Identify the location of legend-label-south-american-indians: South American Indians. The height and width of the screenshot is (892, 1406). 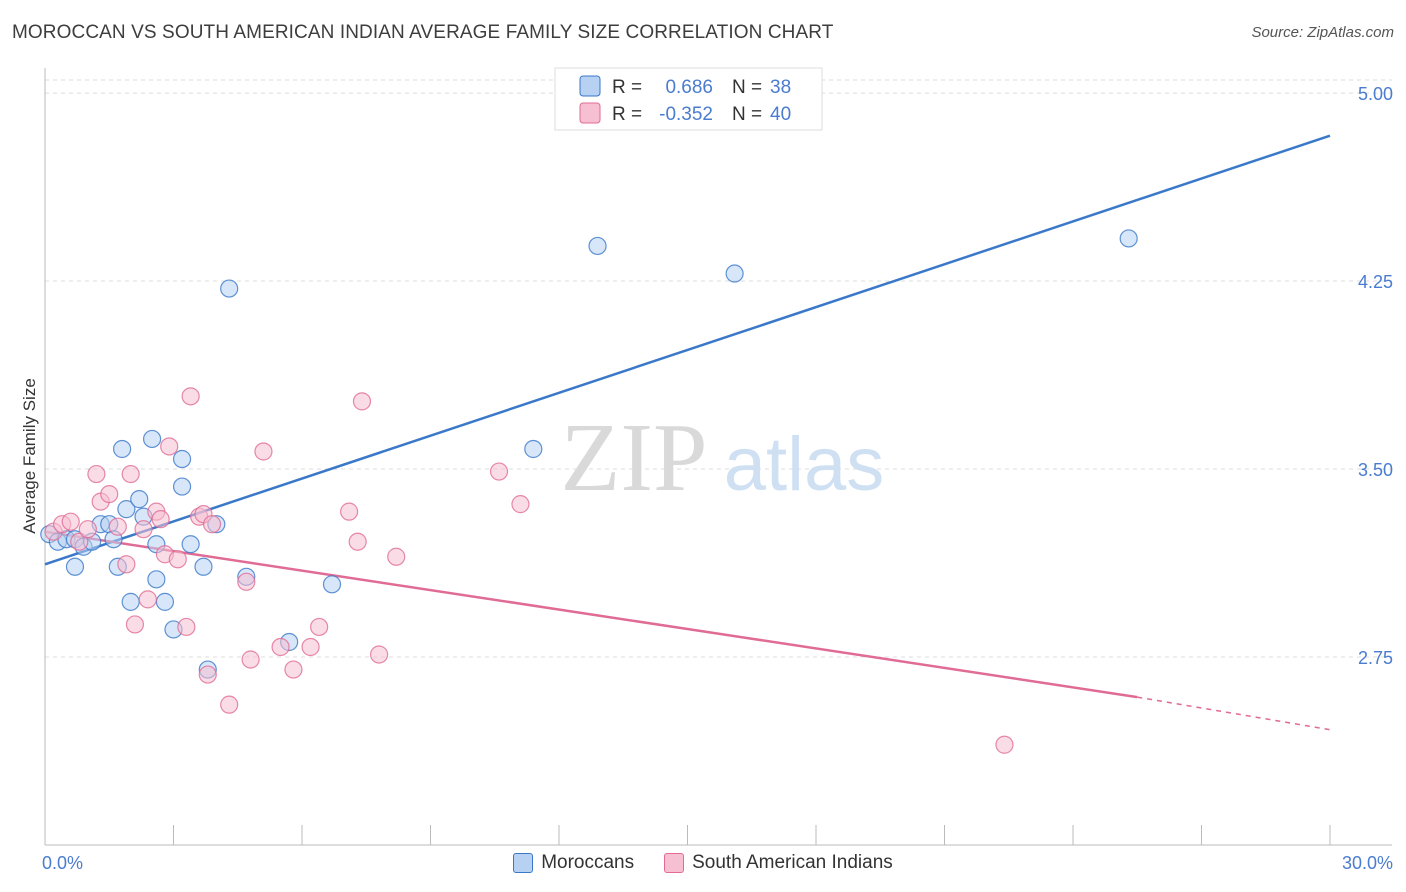
(792, 862).